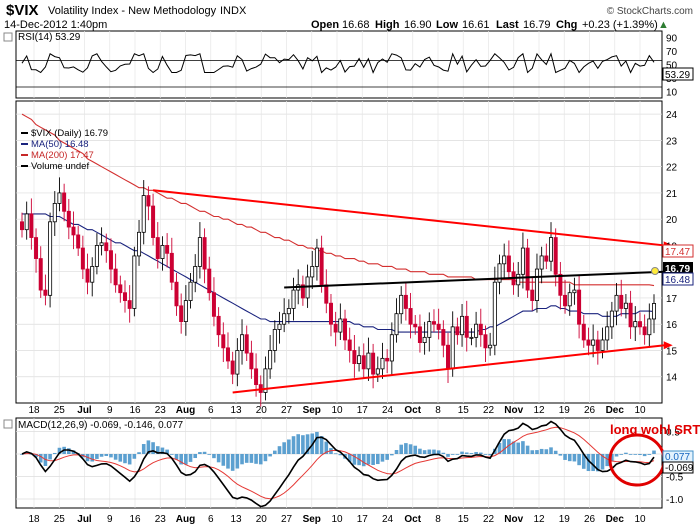 The width and height of the screenshot is (700, 530). Describe the element at coordinates (566, 25) in the screenshot. I see `chg-label: Chg` at that location.